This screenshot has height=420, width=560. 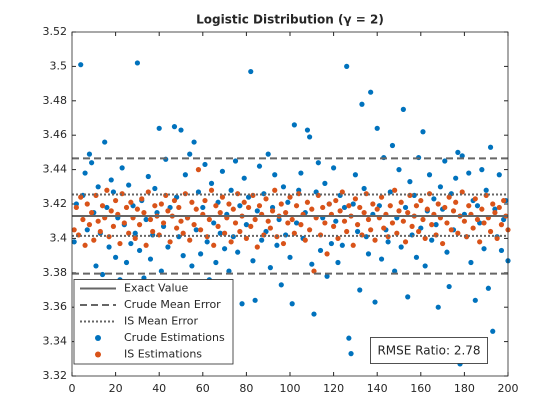 What do you see at coordinates (203, 388) in the screenshot?
I see `x-tick-label: 60` at bounding box center [203, 388].